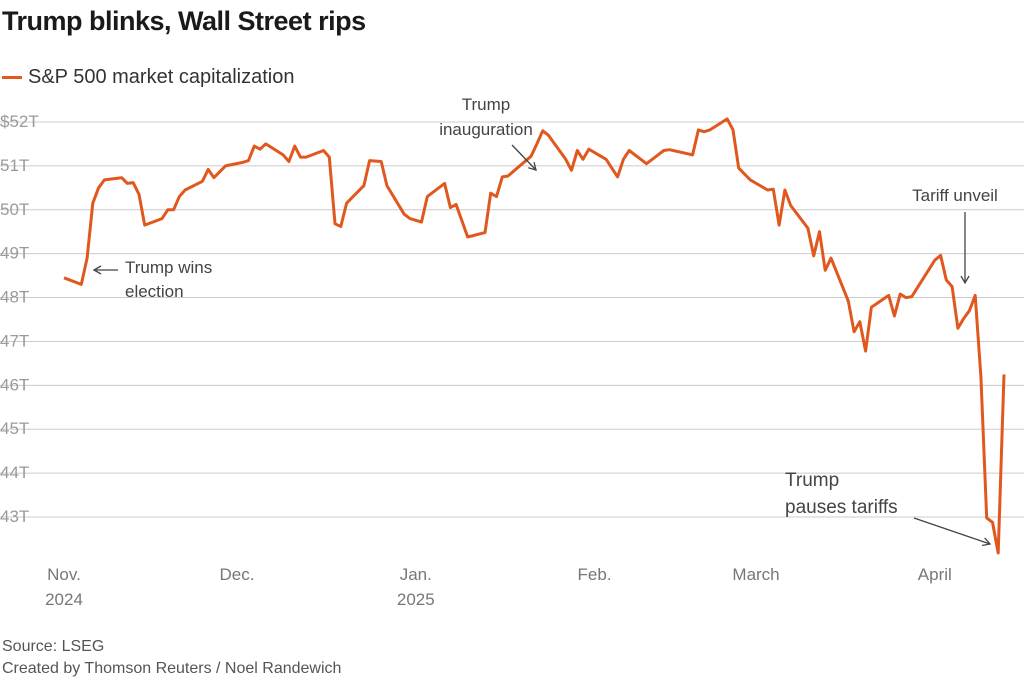 Image resolution: width=1024 pixels, height=682 pixels. What do you see at coordinates (12, 77) in the screenshot?
I see `legend-line-swatch` at bounding box center [12, 77].